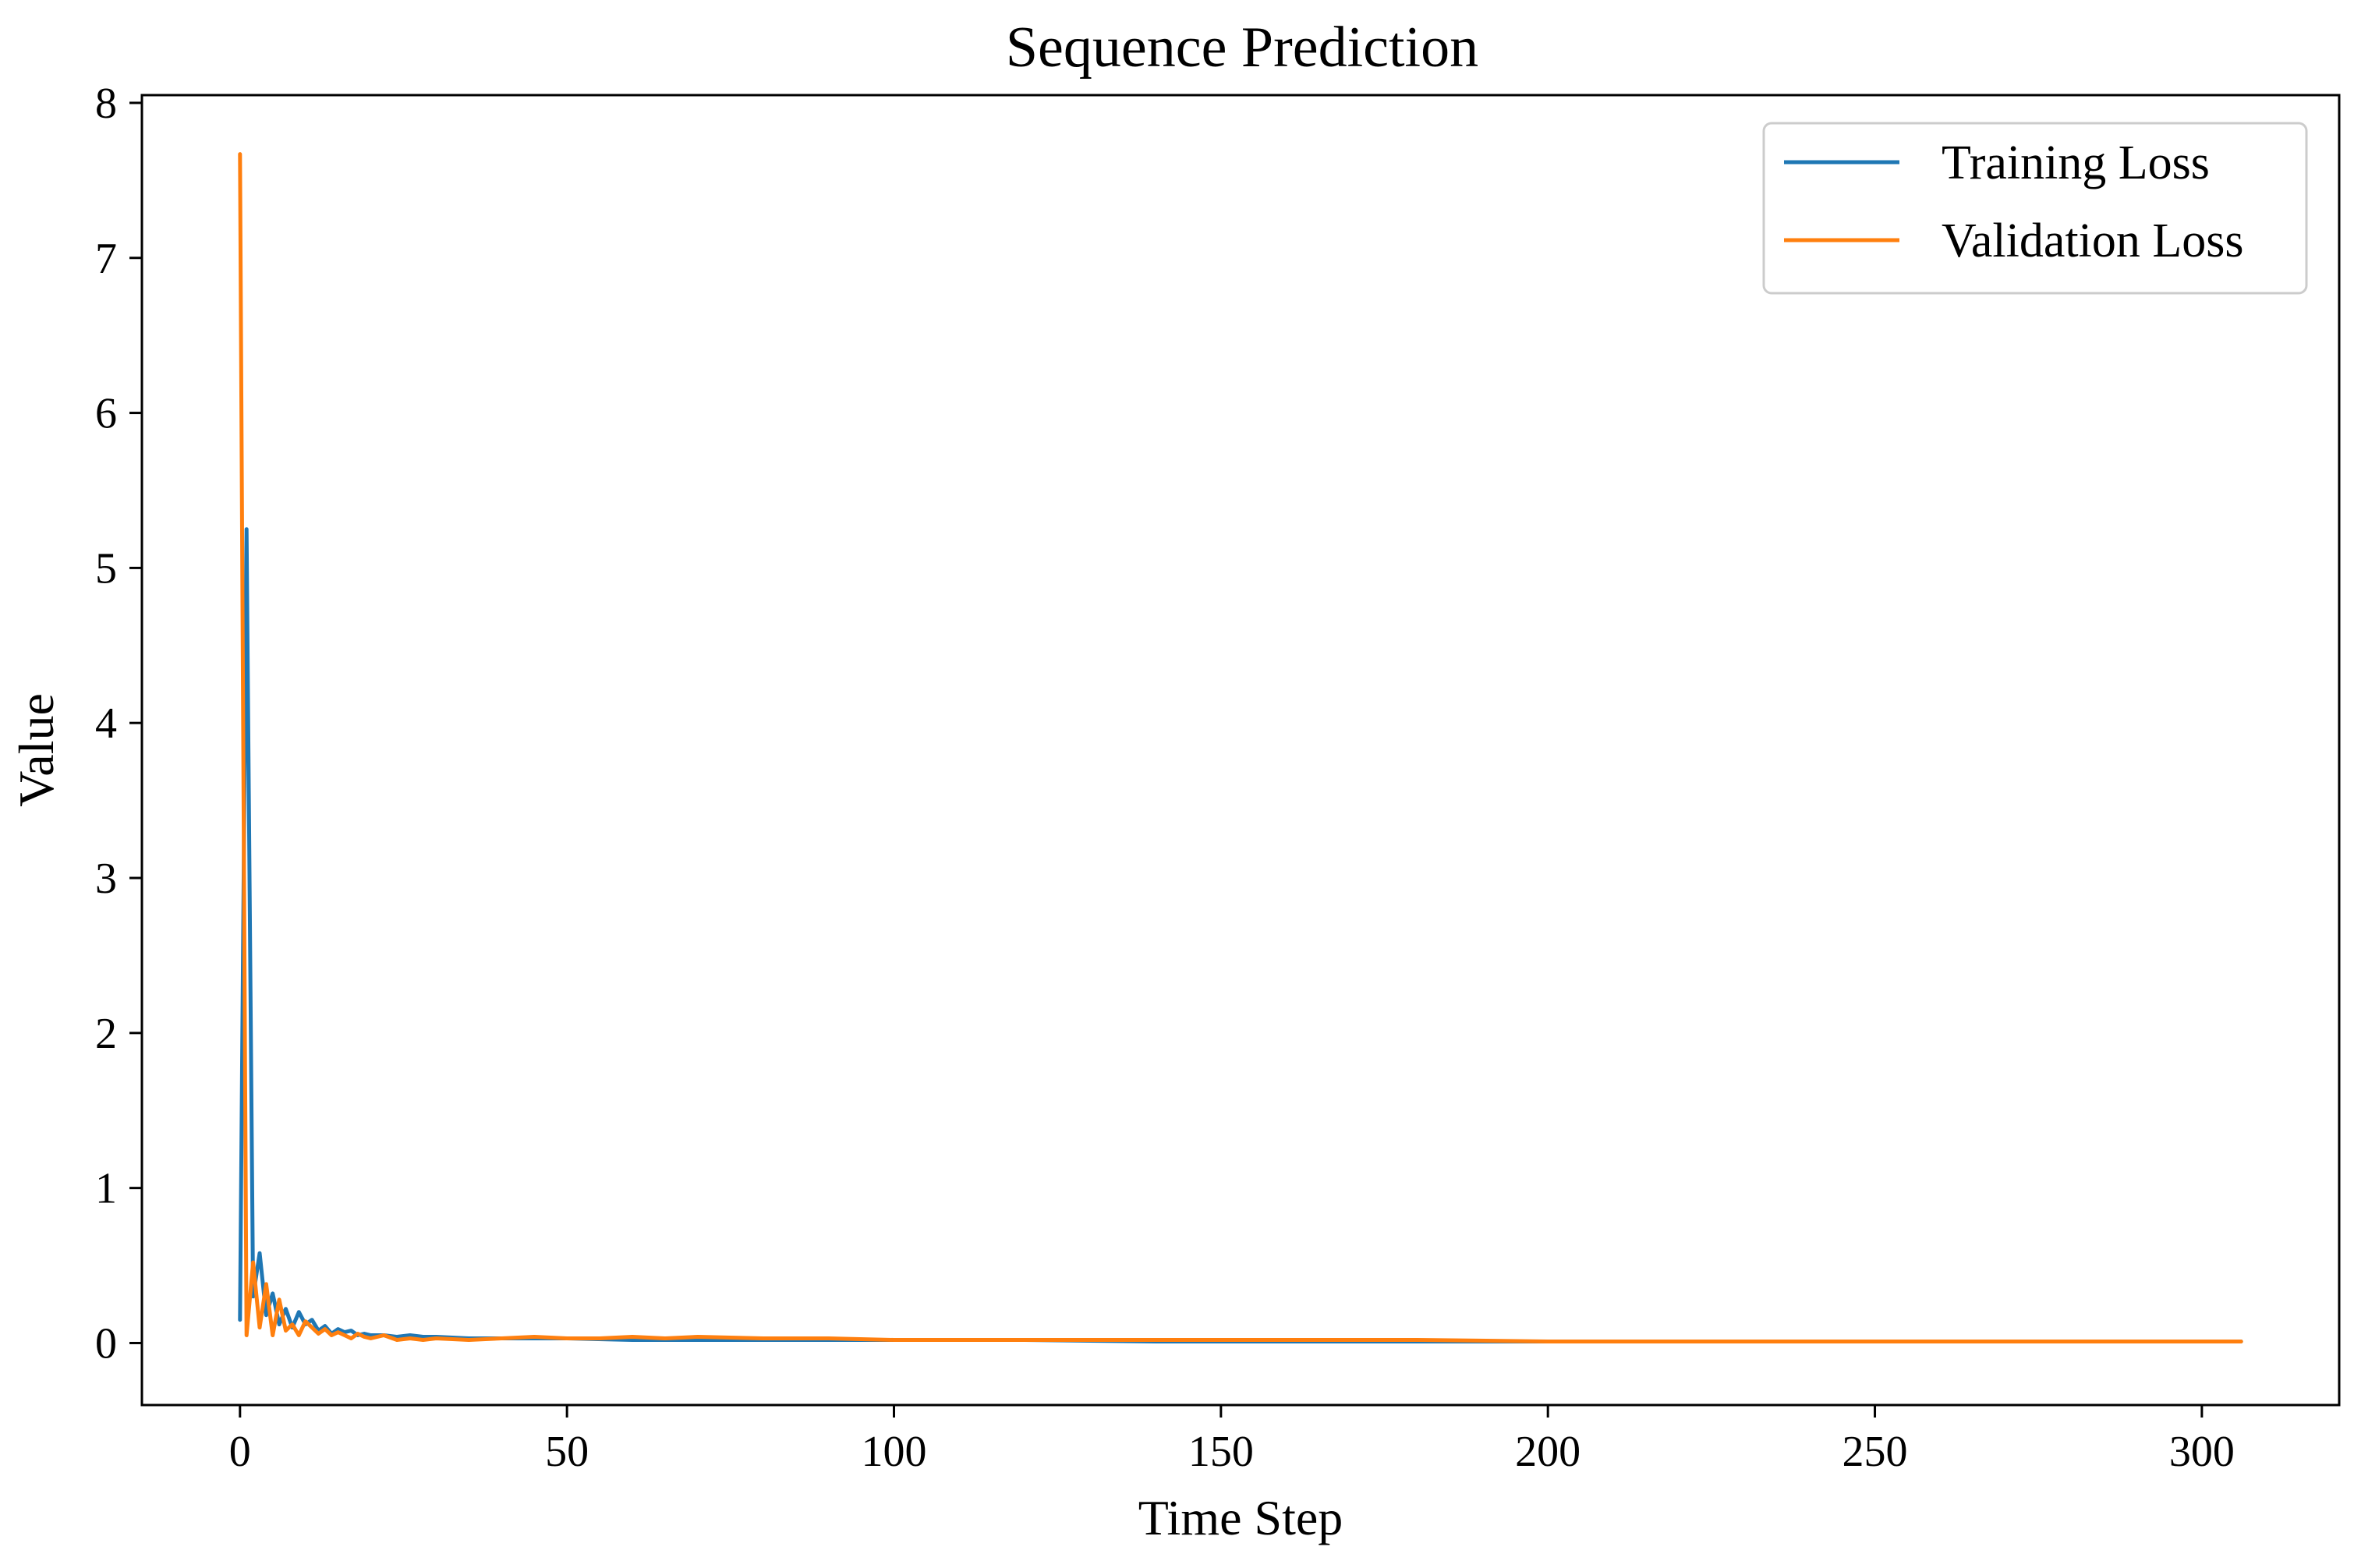 The height and width of the screenshot is (1568, 2354). What do you see at coordinates (106, 1034) in the screenshot?
I see `y-tick-label: 2` at bounding box center [106, 1034].